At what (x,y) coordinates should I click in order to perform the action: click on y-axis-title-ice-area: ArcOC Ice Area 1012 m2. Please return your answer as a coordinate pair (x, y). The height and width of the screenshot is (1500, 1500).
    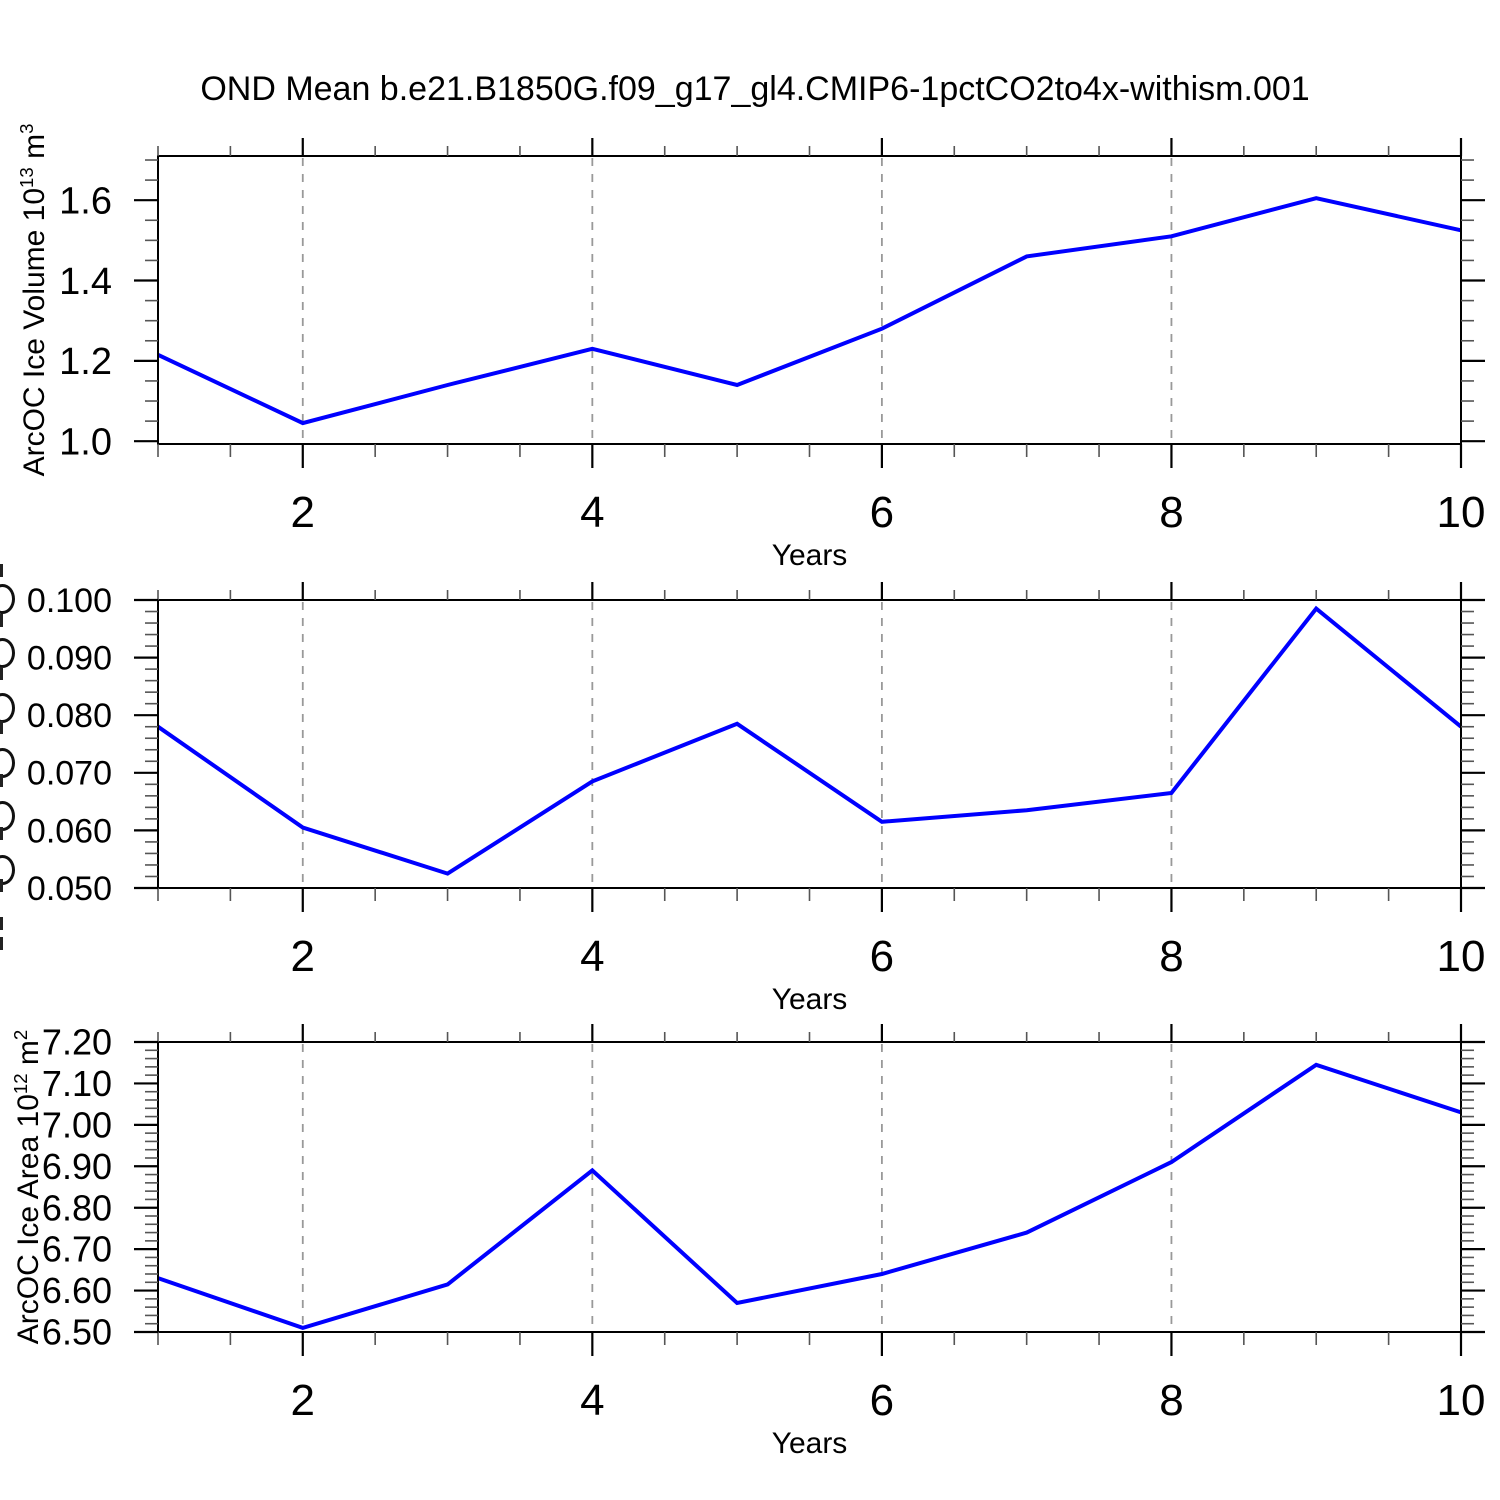
    Looking at the image, I should click on (28, 1187).